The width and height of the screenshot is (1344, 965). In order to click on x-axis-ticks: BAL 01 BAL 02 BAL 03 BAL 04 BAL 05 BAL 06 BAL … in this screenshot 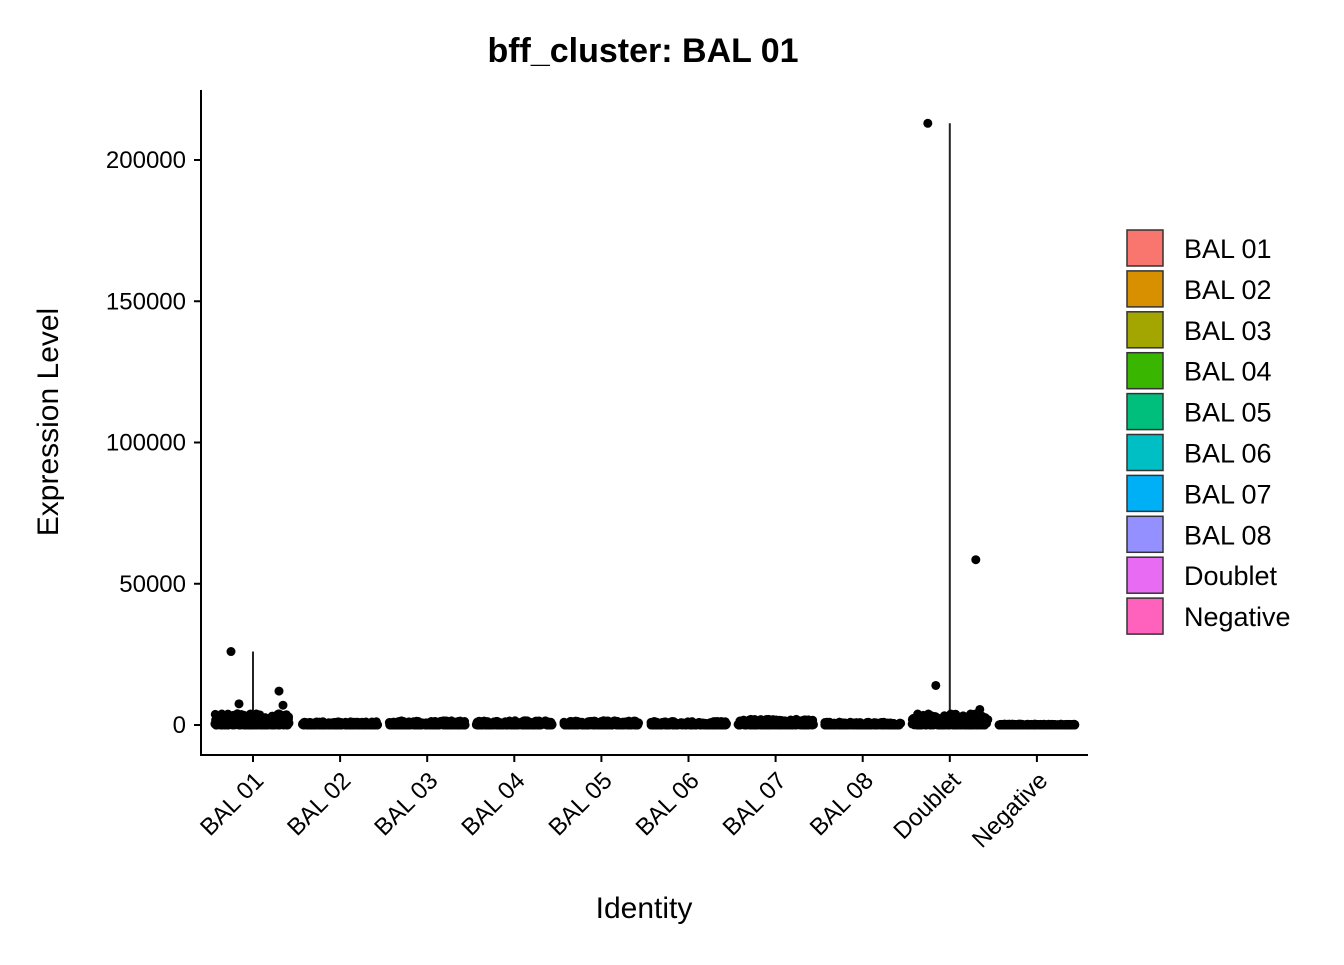, I will do `click(624, 804)`.